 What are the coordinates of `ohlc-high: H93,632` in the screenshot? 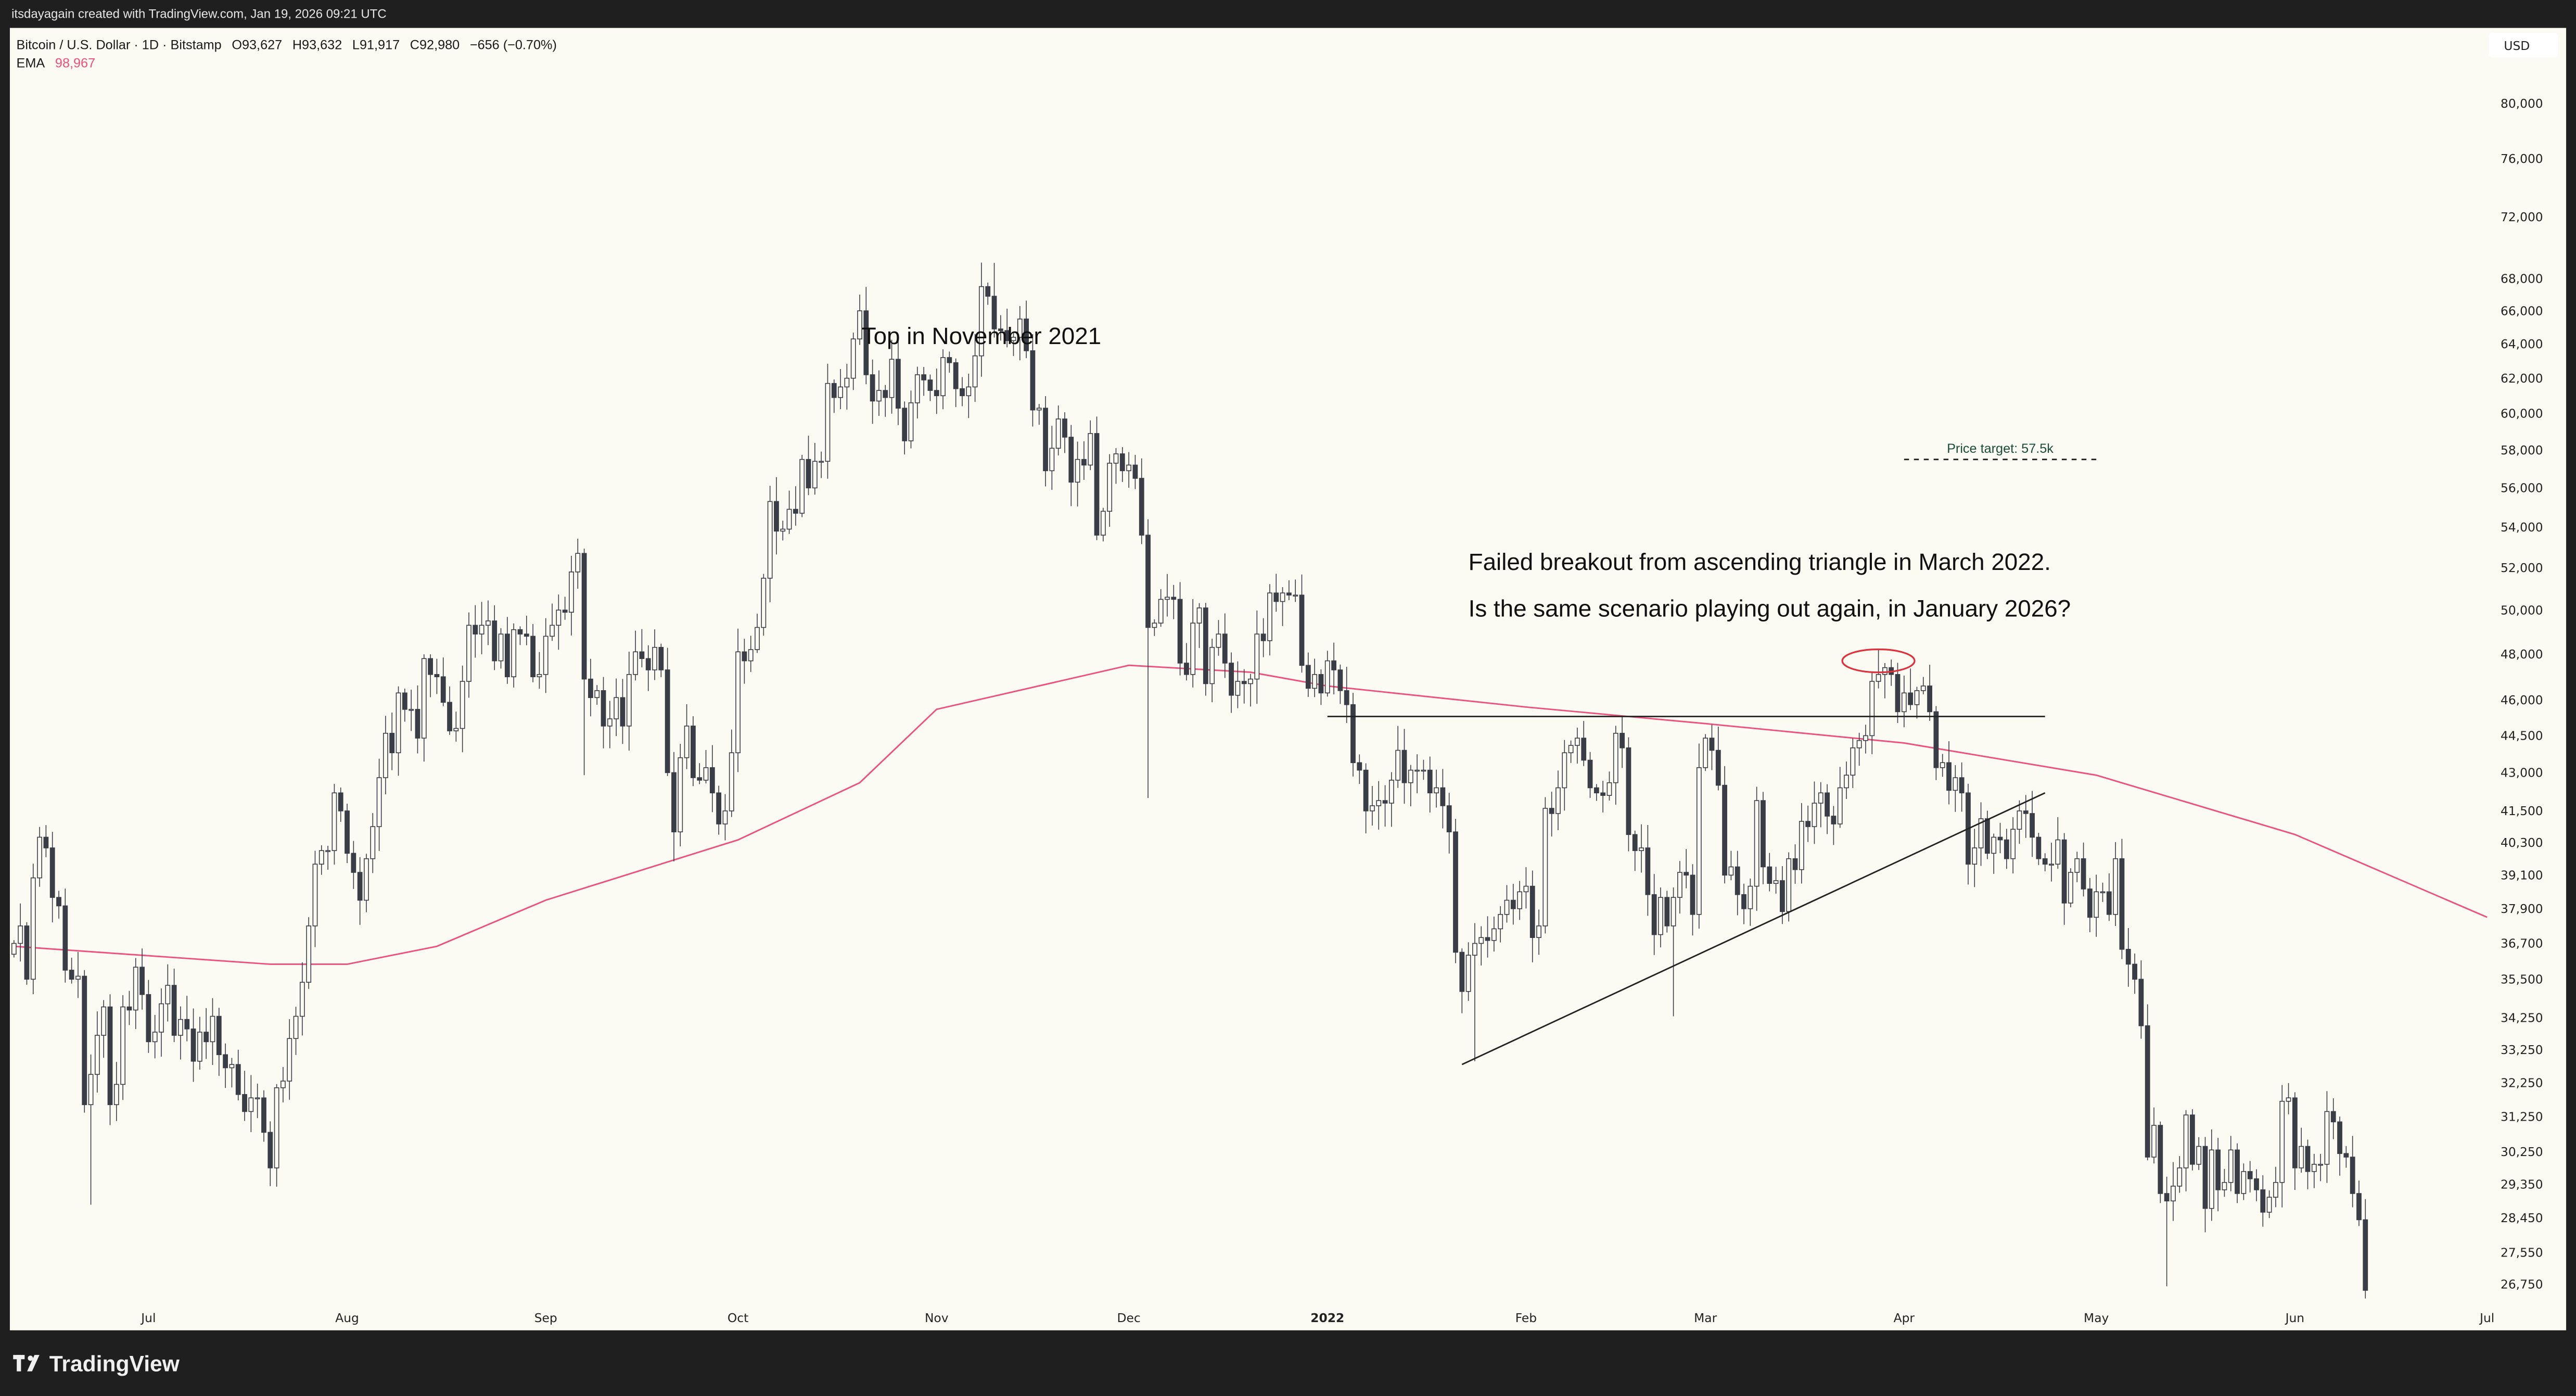 It's located at (317, 45).